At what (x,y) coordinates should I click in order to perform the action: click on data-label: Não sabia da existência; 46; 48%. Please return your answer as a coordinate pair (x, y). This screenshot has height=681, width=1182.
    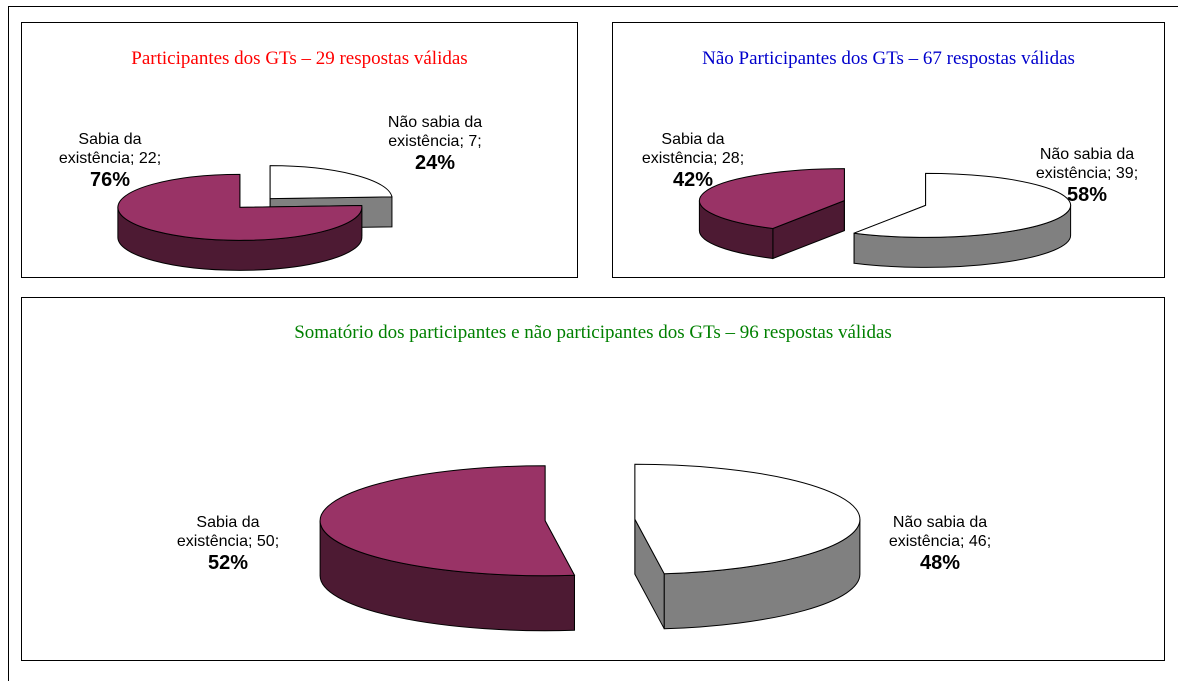
    Looking at the image, I should click on (940, 544).